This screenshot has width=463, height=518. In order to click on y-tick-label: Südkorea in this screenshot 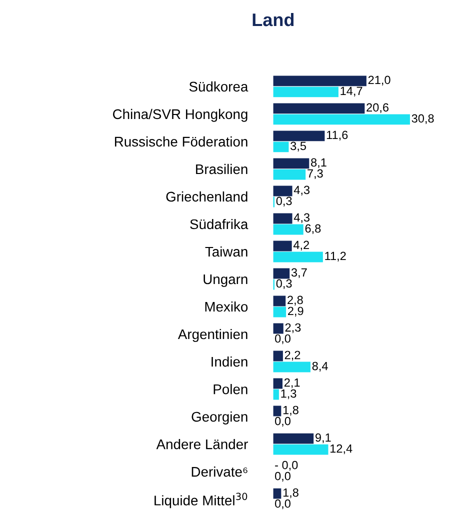, I will do `click(218, 86)`.